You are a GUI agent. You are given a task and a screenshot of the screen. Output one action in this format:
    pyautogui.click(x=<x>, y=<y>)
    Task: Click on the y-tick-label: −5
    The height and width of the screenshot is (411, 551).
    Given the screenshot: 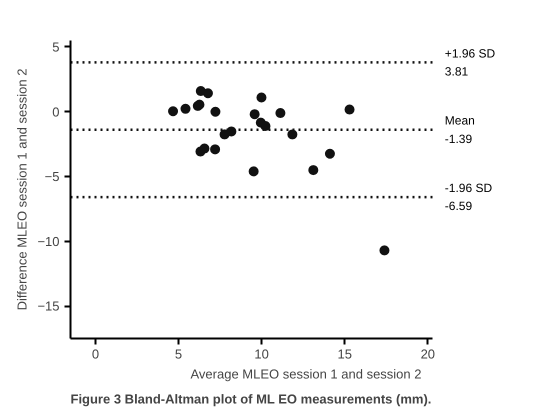 What is the action you would take?
    pyautogui.click(x=52, y=176)
    